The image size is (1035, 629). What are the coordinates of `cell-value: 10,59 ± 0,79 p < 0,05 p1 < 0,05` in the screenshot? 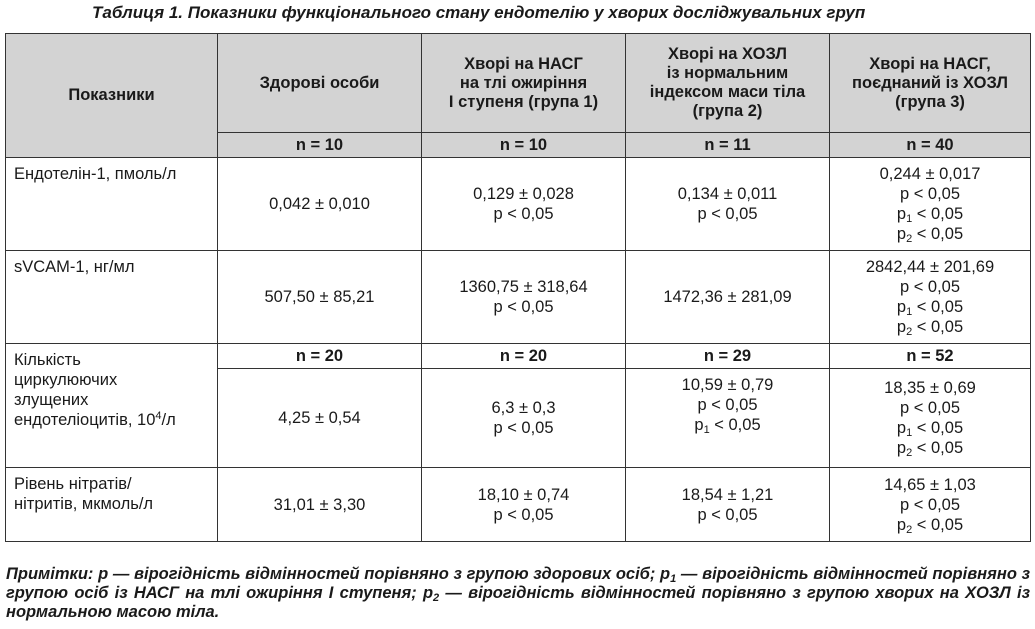 It's located at (727, 418).